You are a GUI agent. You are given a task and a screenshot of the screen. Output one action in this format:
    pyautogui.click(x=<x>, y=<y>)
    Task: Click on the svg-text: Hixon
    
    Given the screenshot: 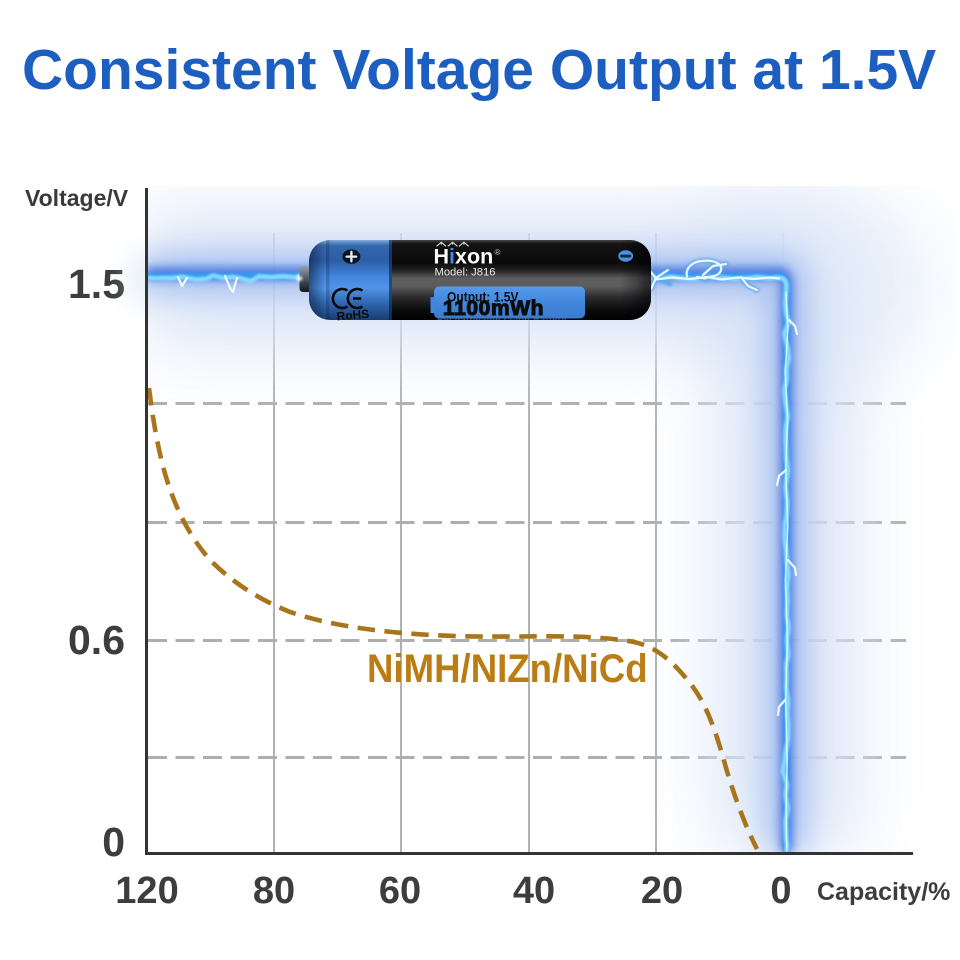 What is the action you would take?
    pyautogui.click(x=464, y=257)
    